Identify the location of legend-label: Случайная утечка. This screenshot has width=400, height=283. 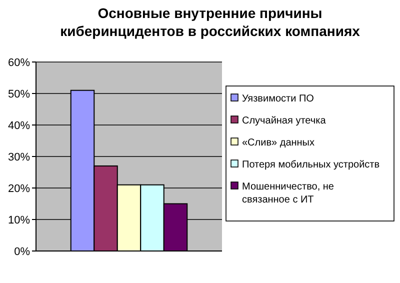
(284, 121).